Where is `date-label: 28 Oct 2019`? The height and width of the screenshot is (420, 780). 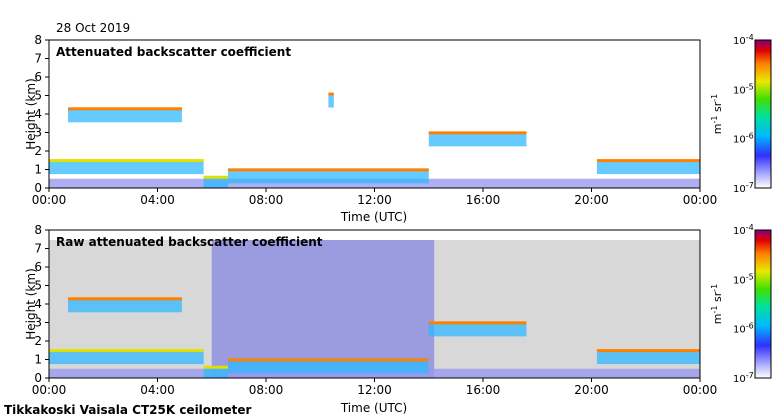 date-label: 28 Oct 2019 is located at coordinates (93, 28).